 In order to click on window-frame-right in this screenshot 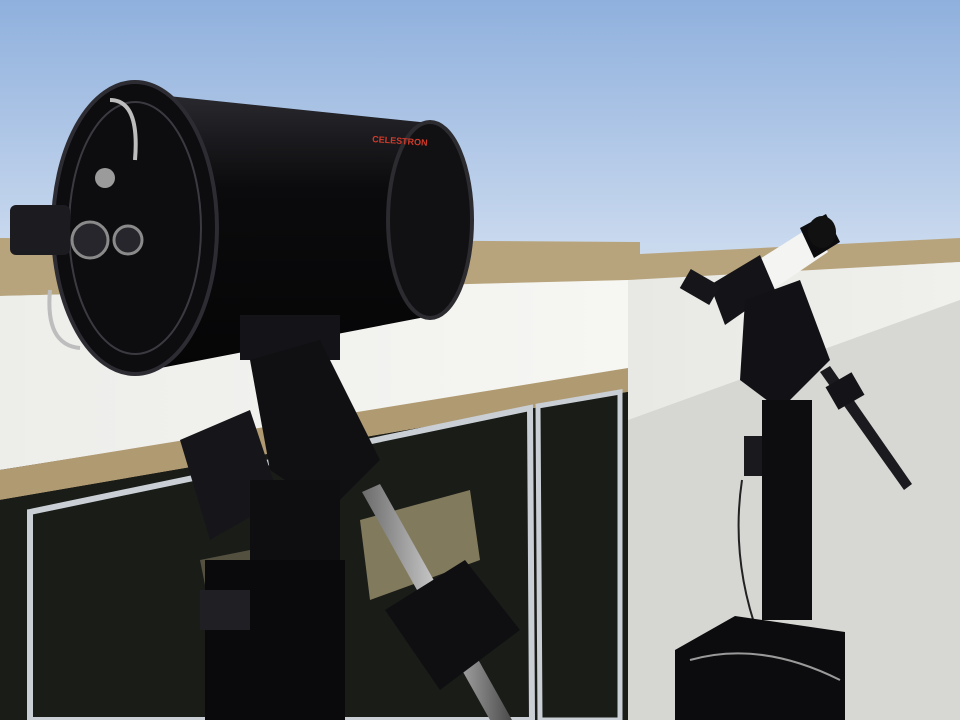, I will do `click(579, 554)`.